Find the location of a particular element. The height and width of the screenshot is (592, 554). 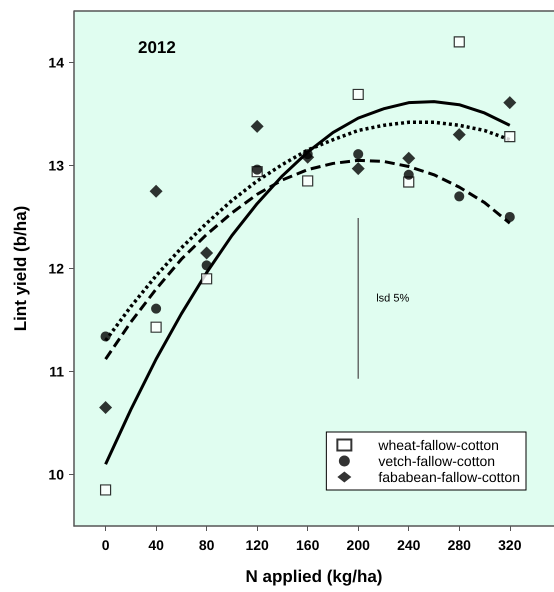

x-tick-label: 160 is located at coordinates (308, 545).